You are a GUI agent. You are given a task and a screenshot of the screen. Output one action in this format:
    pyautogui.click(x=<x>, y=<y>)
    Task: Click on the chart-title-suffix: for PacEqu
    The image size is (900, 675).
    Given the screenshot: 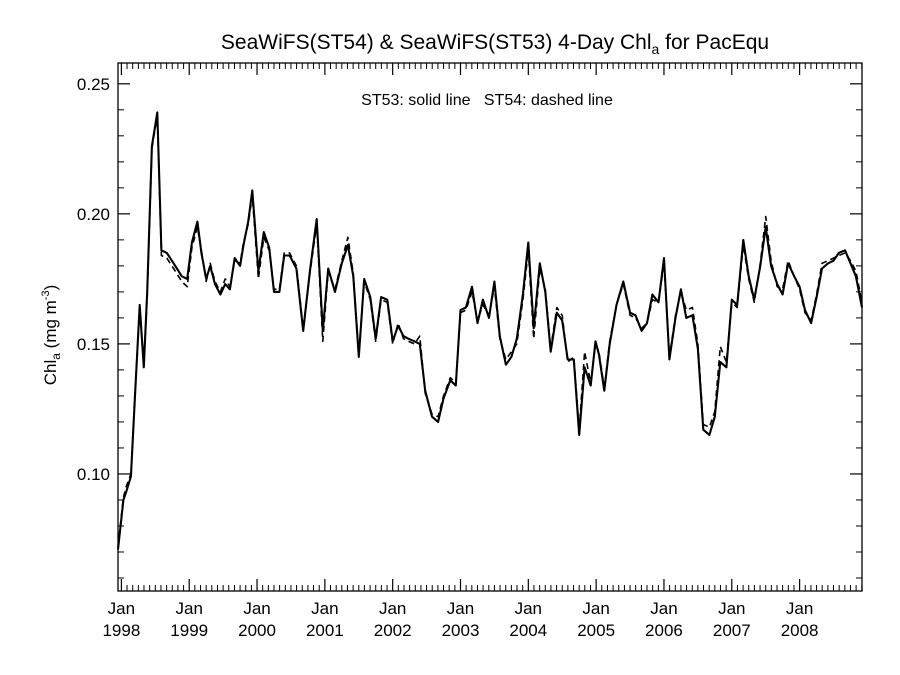 What is the action you would take?
    pyautogui.click(x=714, y=42)
    